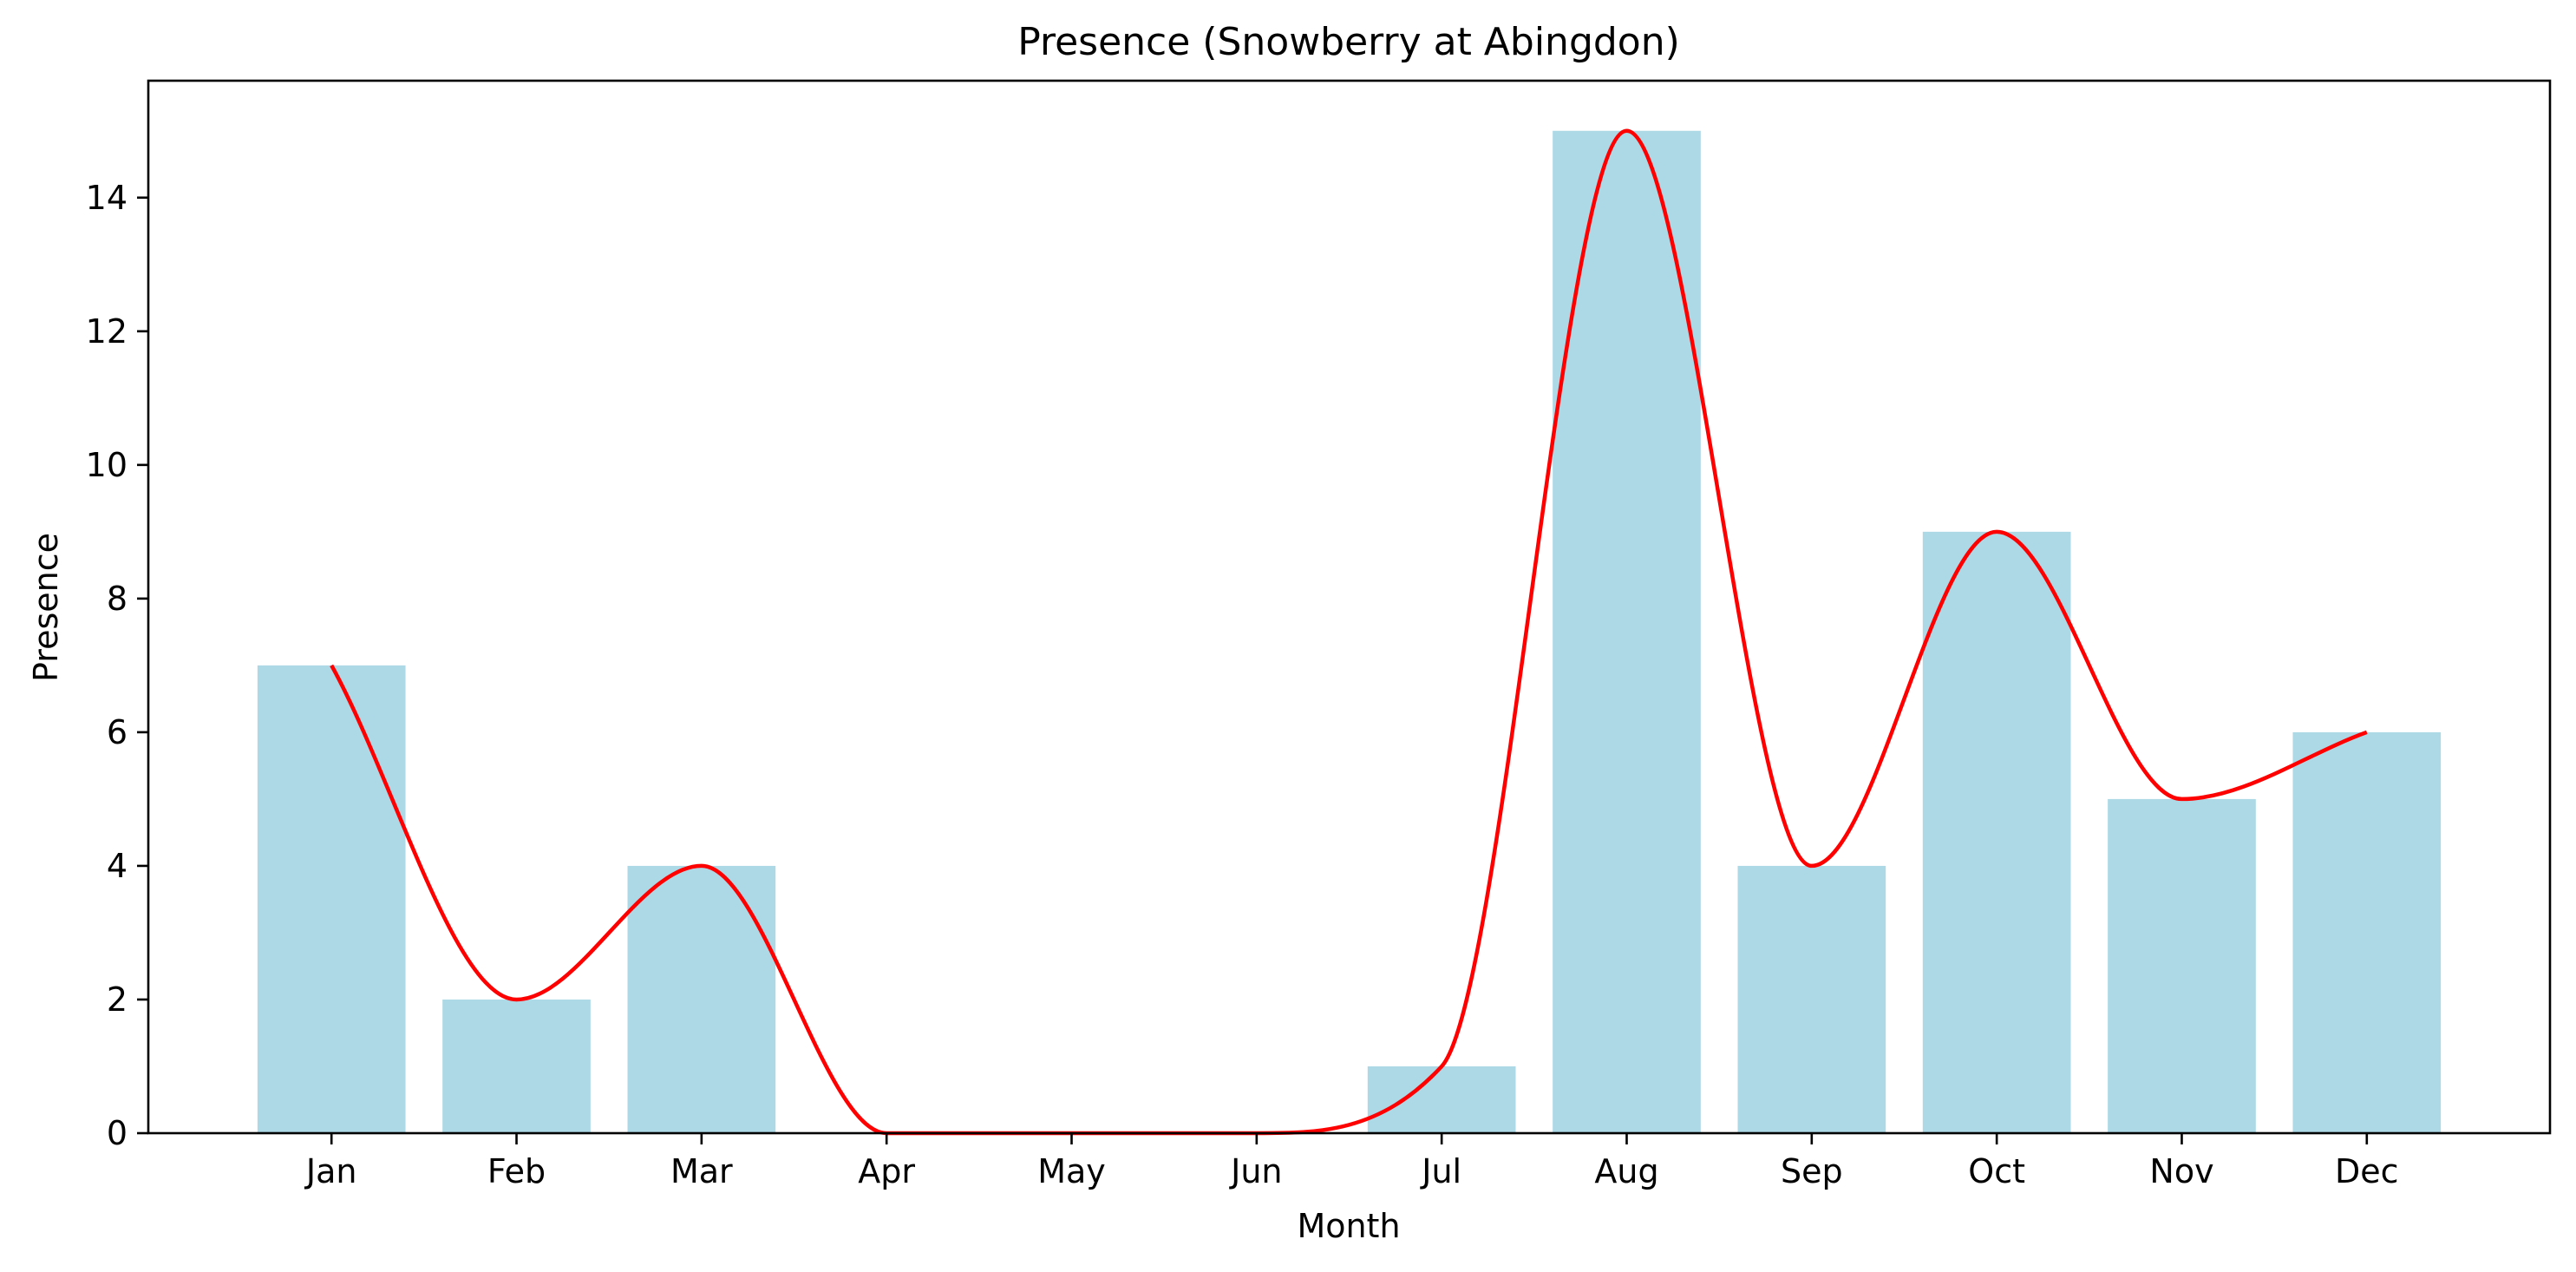  I want to click on bar-jul, so click(1441, 1099).